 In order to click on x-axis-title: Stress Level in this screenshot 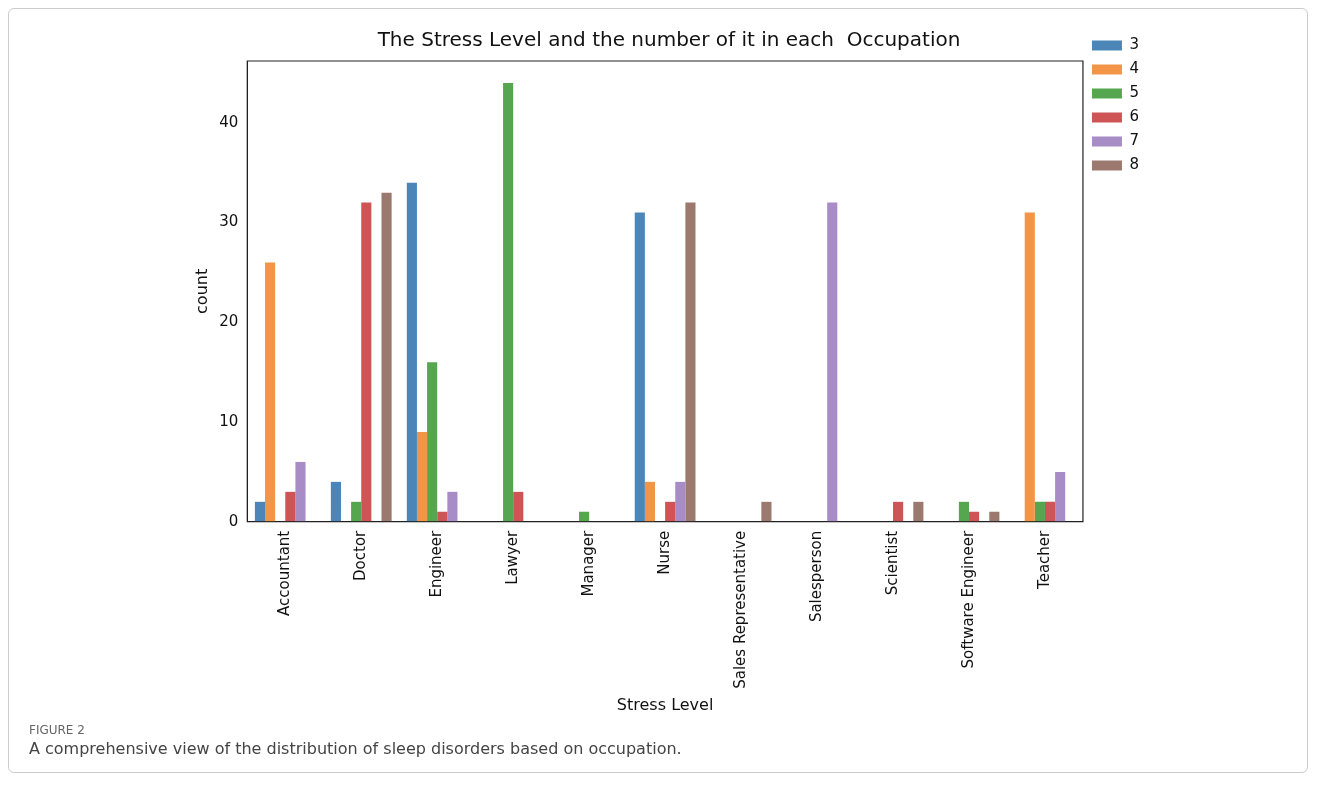, I will do `click(665, 704)`.